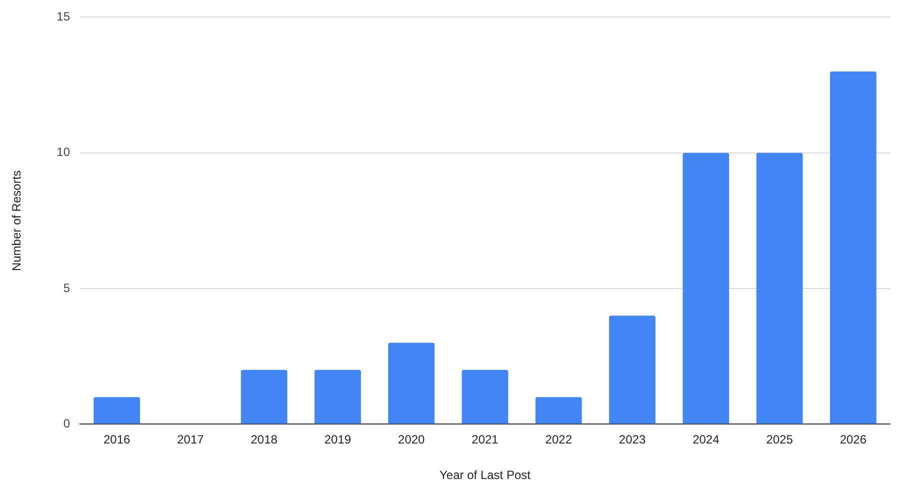 Image resolution: width=905 pixels, height=495 pixels. What do you see at coordinates (66, 423) in the screenshot?
I see `y-tick-label: 0` at bounding box center [66, 423].